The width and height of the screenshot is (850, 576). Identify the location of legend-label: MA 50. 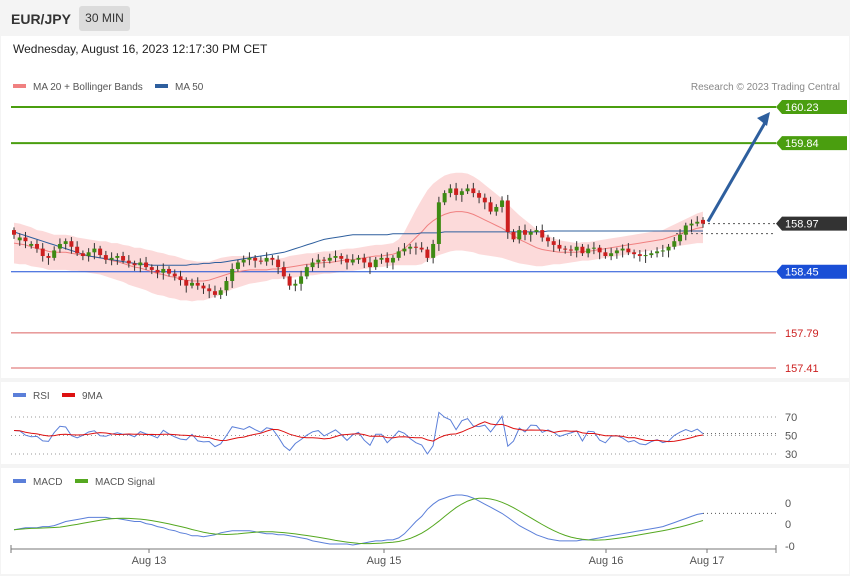
(189, 87).